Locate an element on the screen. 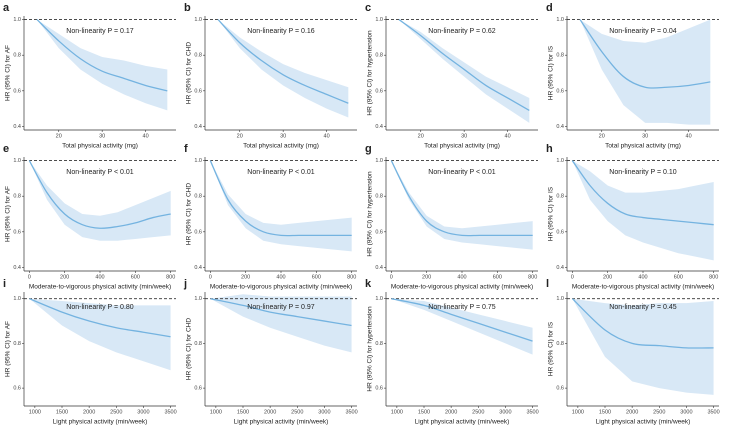  panel-label: k is located at coordinates (368, 284).